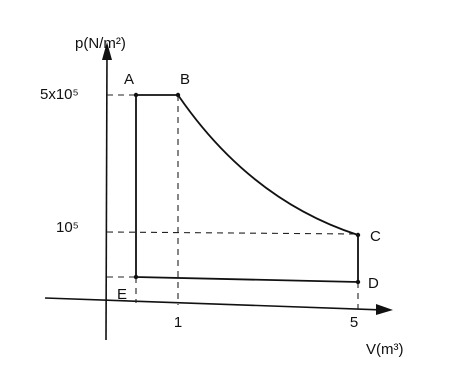 The image size is (460, 385). What do you see at coordinates (178, 322) in the screenshot?
I see `x-tick-label: 1` at bounding box center [178, 322].